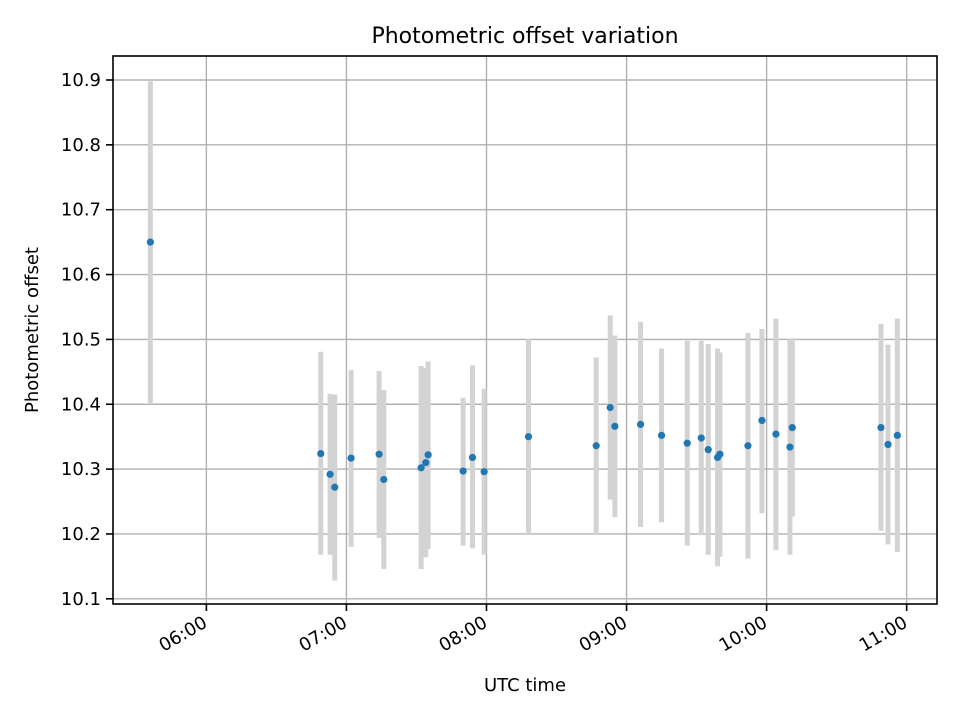 Image resolution: width=960 pixels, height=720 pixels. What do you see at coordinates (81, 534) in the screenshot?
I see `y-tick-label: 10.2` at bounding box center [81, 534].